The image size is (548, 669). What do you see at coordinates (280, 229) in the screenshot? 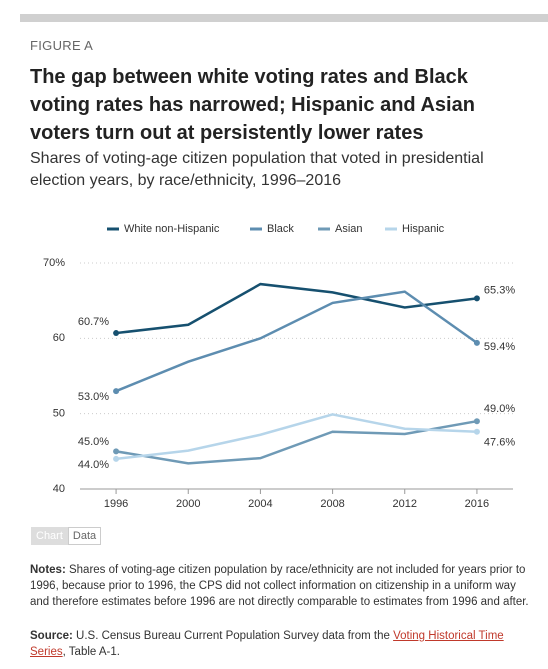
I see `legend-label: Black` at bounding box center [280, 229].